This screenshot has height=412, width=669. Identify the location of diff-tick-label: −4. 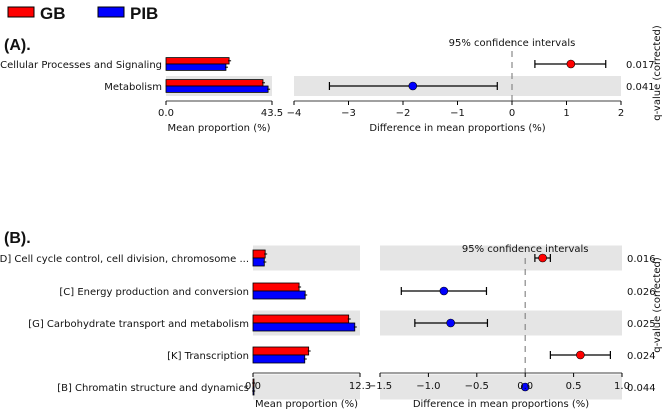
(294, 113).